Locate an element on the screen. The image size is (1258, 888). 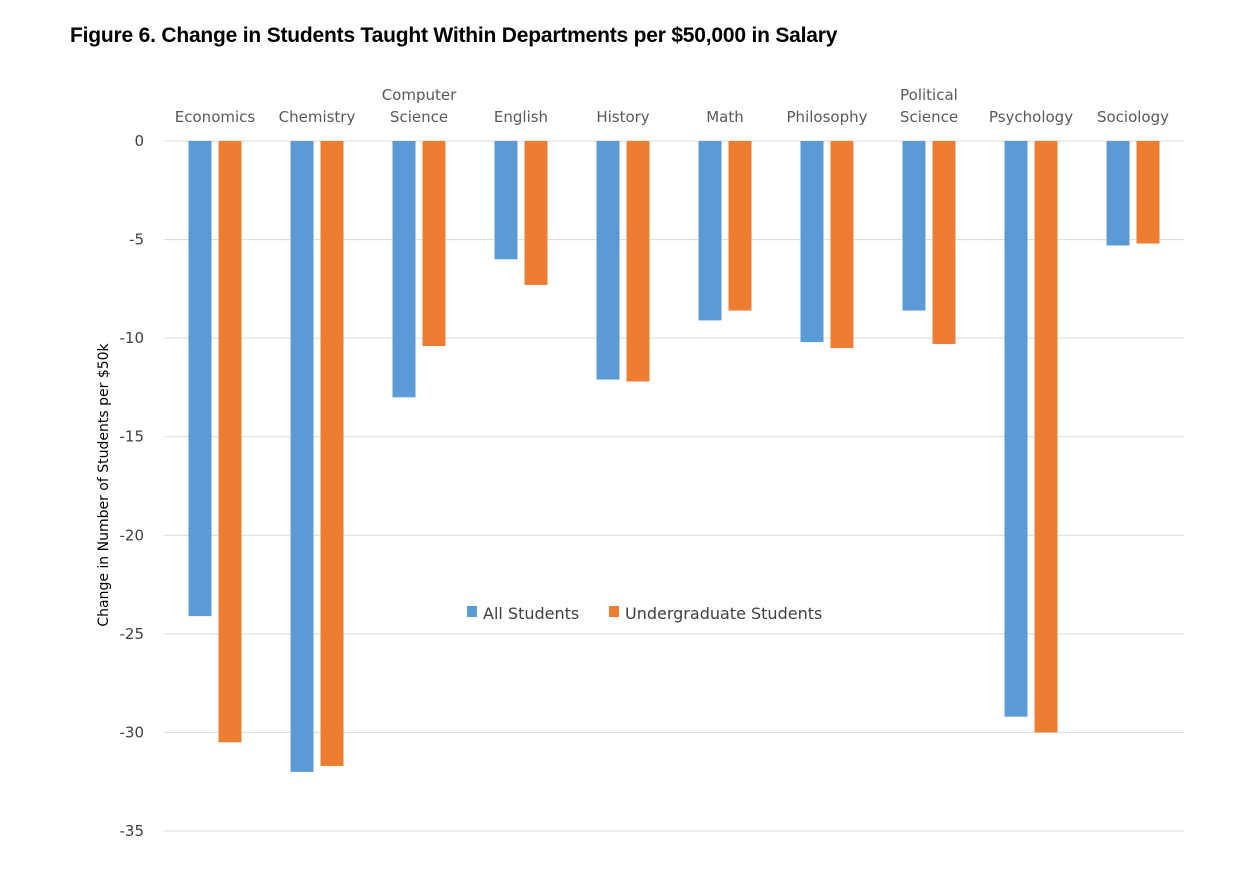
legend-label-undergraduate-students: Undergraduate Students is located at coordinates (723, 613).